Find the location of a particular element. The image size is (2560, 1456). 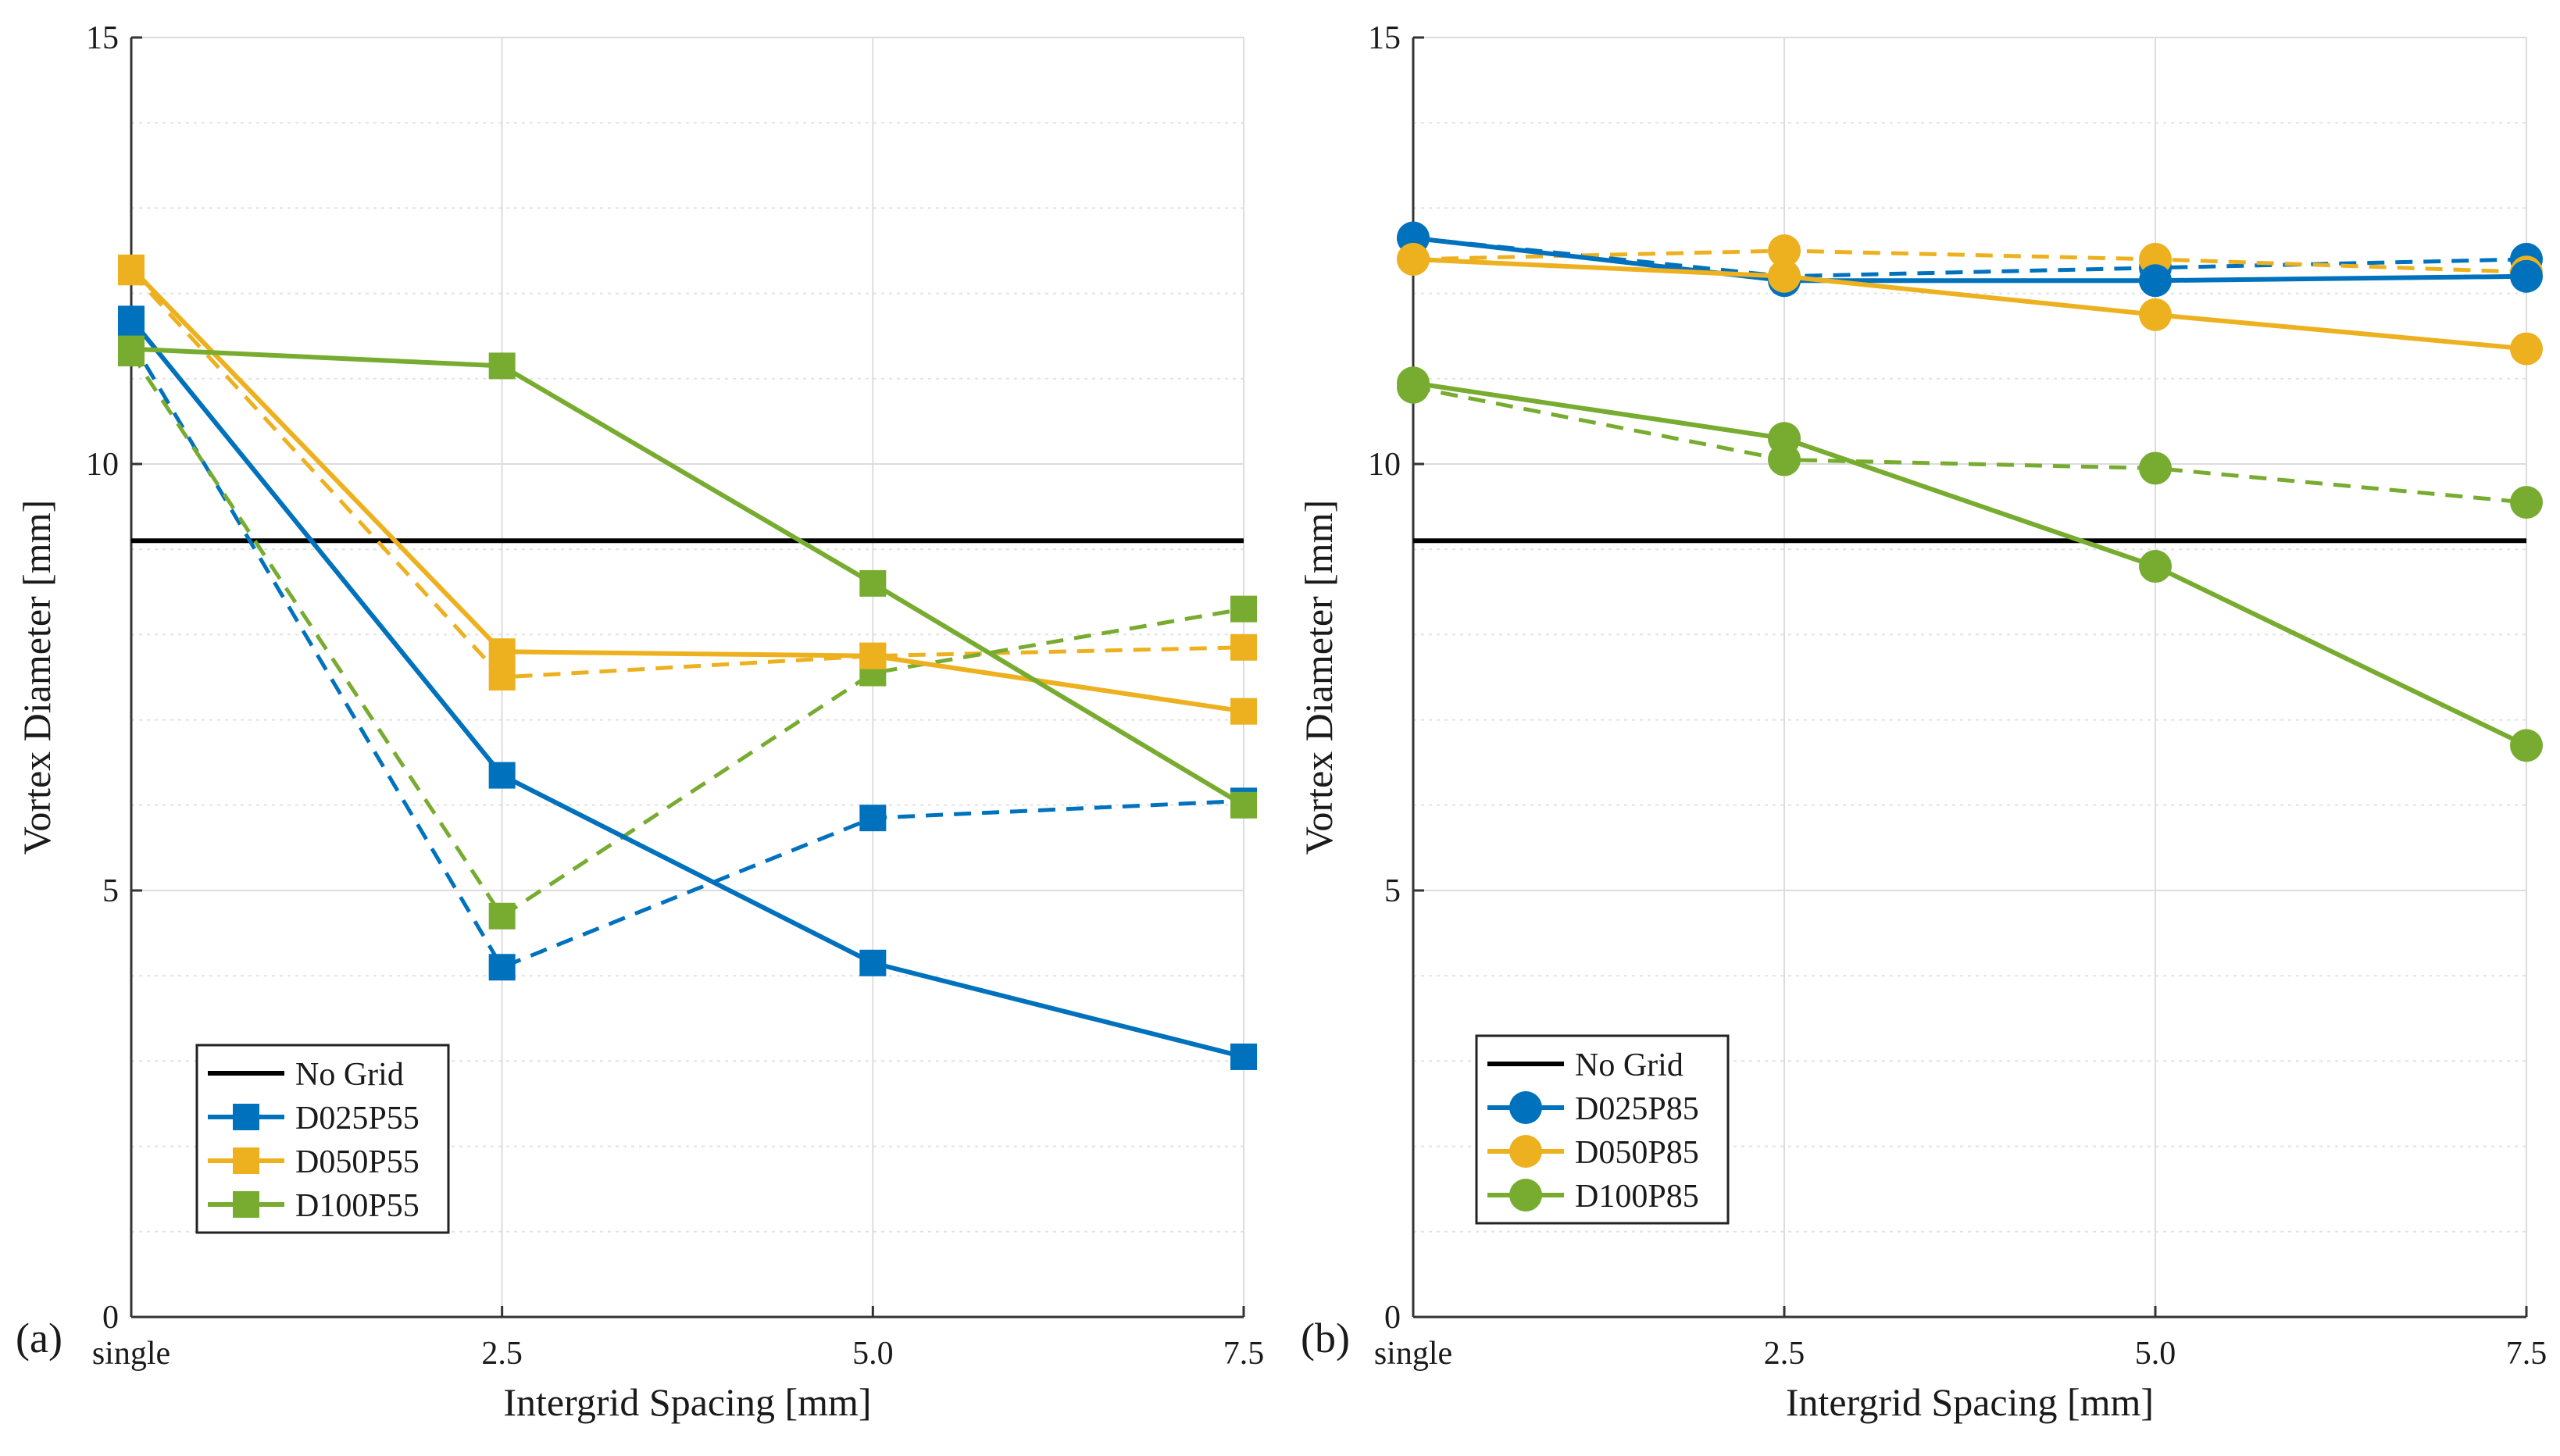

series-line-d025p85 is located at coordinates (1969, 259).